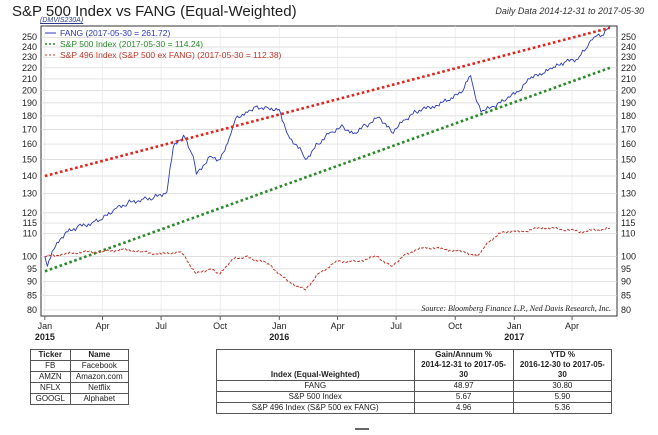 The image size is (658, 435). Describe the element at coordinates (30, 223) in the screenshot. I see `y-tick-label-left: 115` at that location.